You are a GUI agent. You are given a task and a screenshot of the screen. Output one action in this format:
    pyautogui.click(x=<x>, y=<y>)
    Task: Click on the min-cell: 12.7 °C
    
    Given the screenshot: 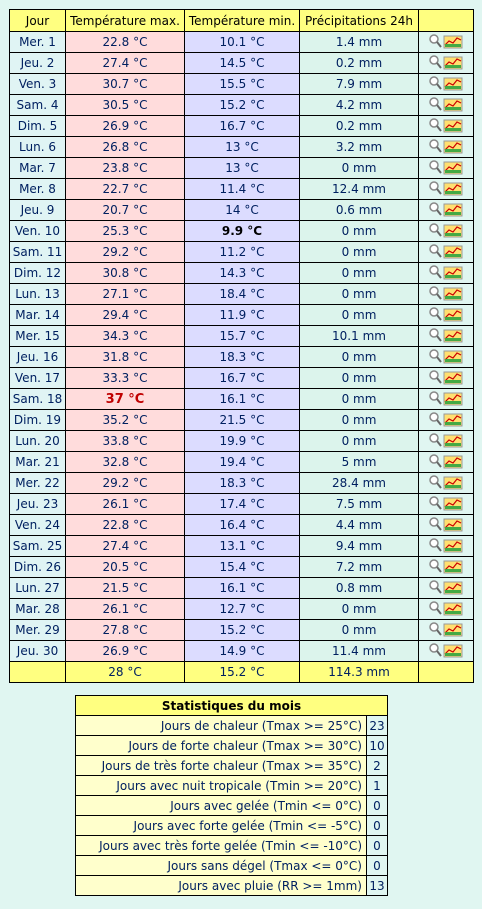 What is the action you would take?
    pyautogui.click(x=242, y=609)
    